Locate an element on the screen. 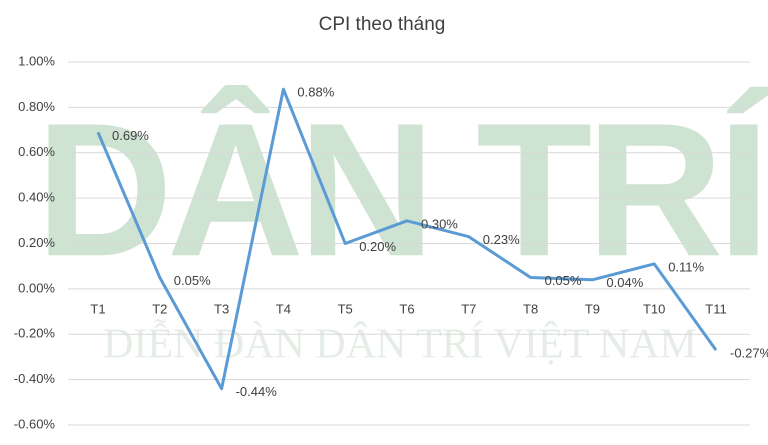 The width and height of the screenshot is (768, 445). data-label: 0.23% is located at coordinates (501, 239).